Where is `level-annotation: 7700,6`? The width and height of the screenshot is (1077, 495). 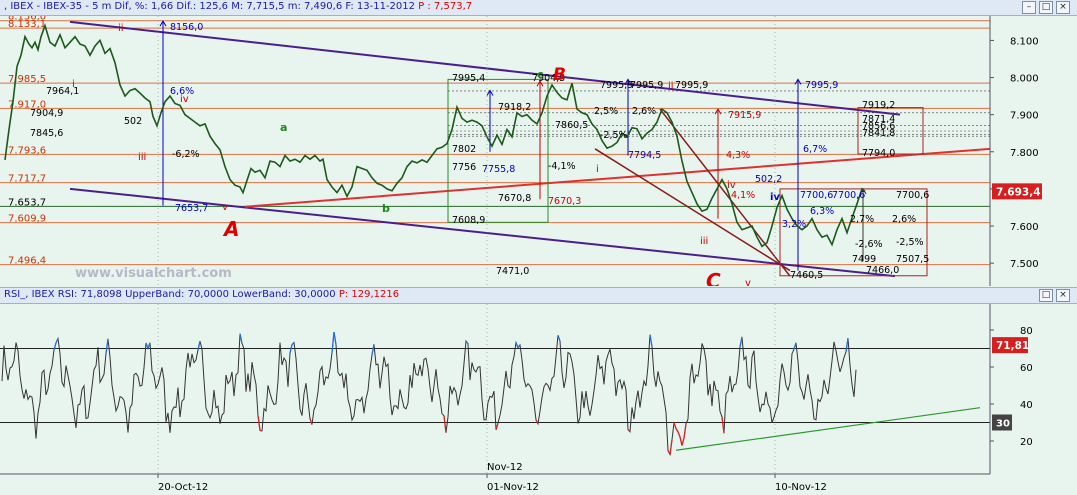
level-annotation: 7700,6 is located at coordinates (816, 195).